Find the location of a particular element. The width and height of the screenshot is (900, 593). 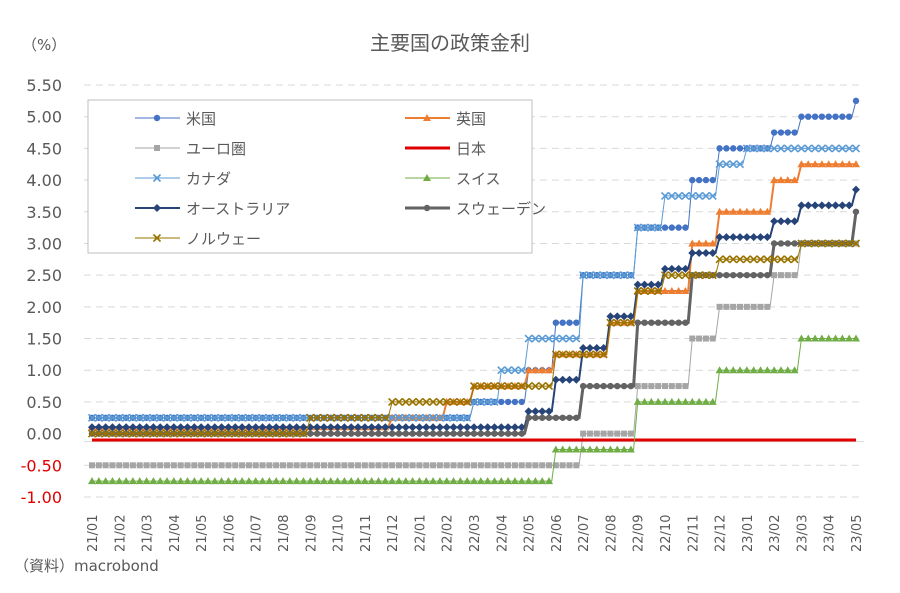

legend-item: ユーロ圏 is located at coordinates (190, 149).